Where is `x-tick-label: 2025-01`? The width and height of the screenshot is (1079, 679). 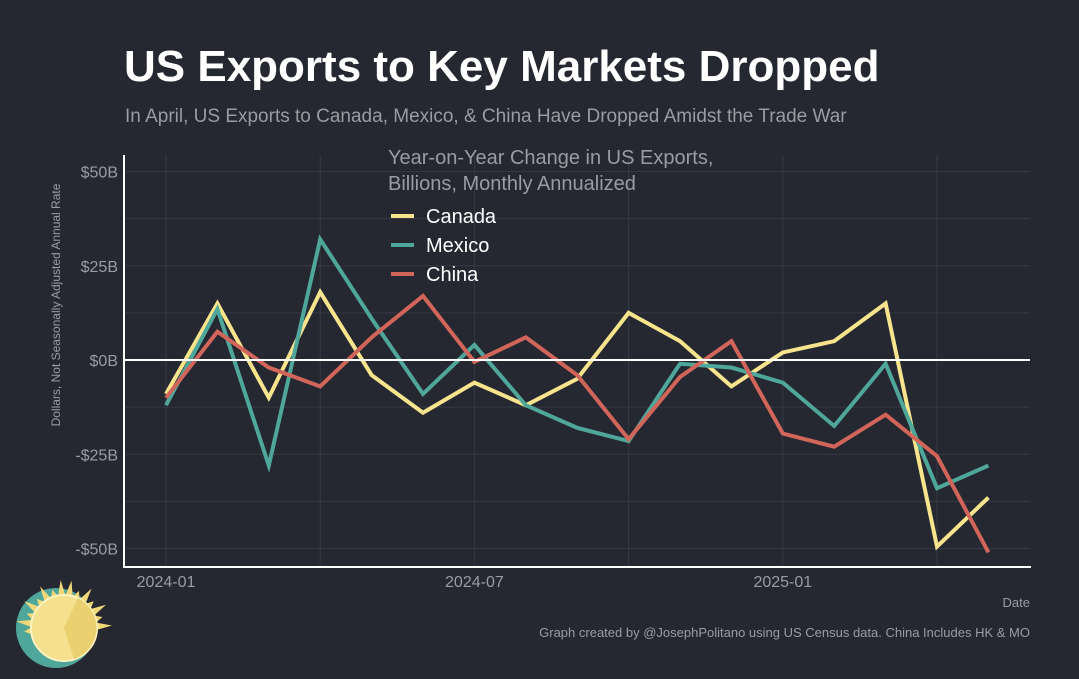
x-tick-label: 2025-01 is located at coordinates (782, 582).